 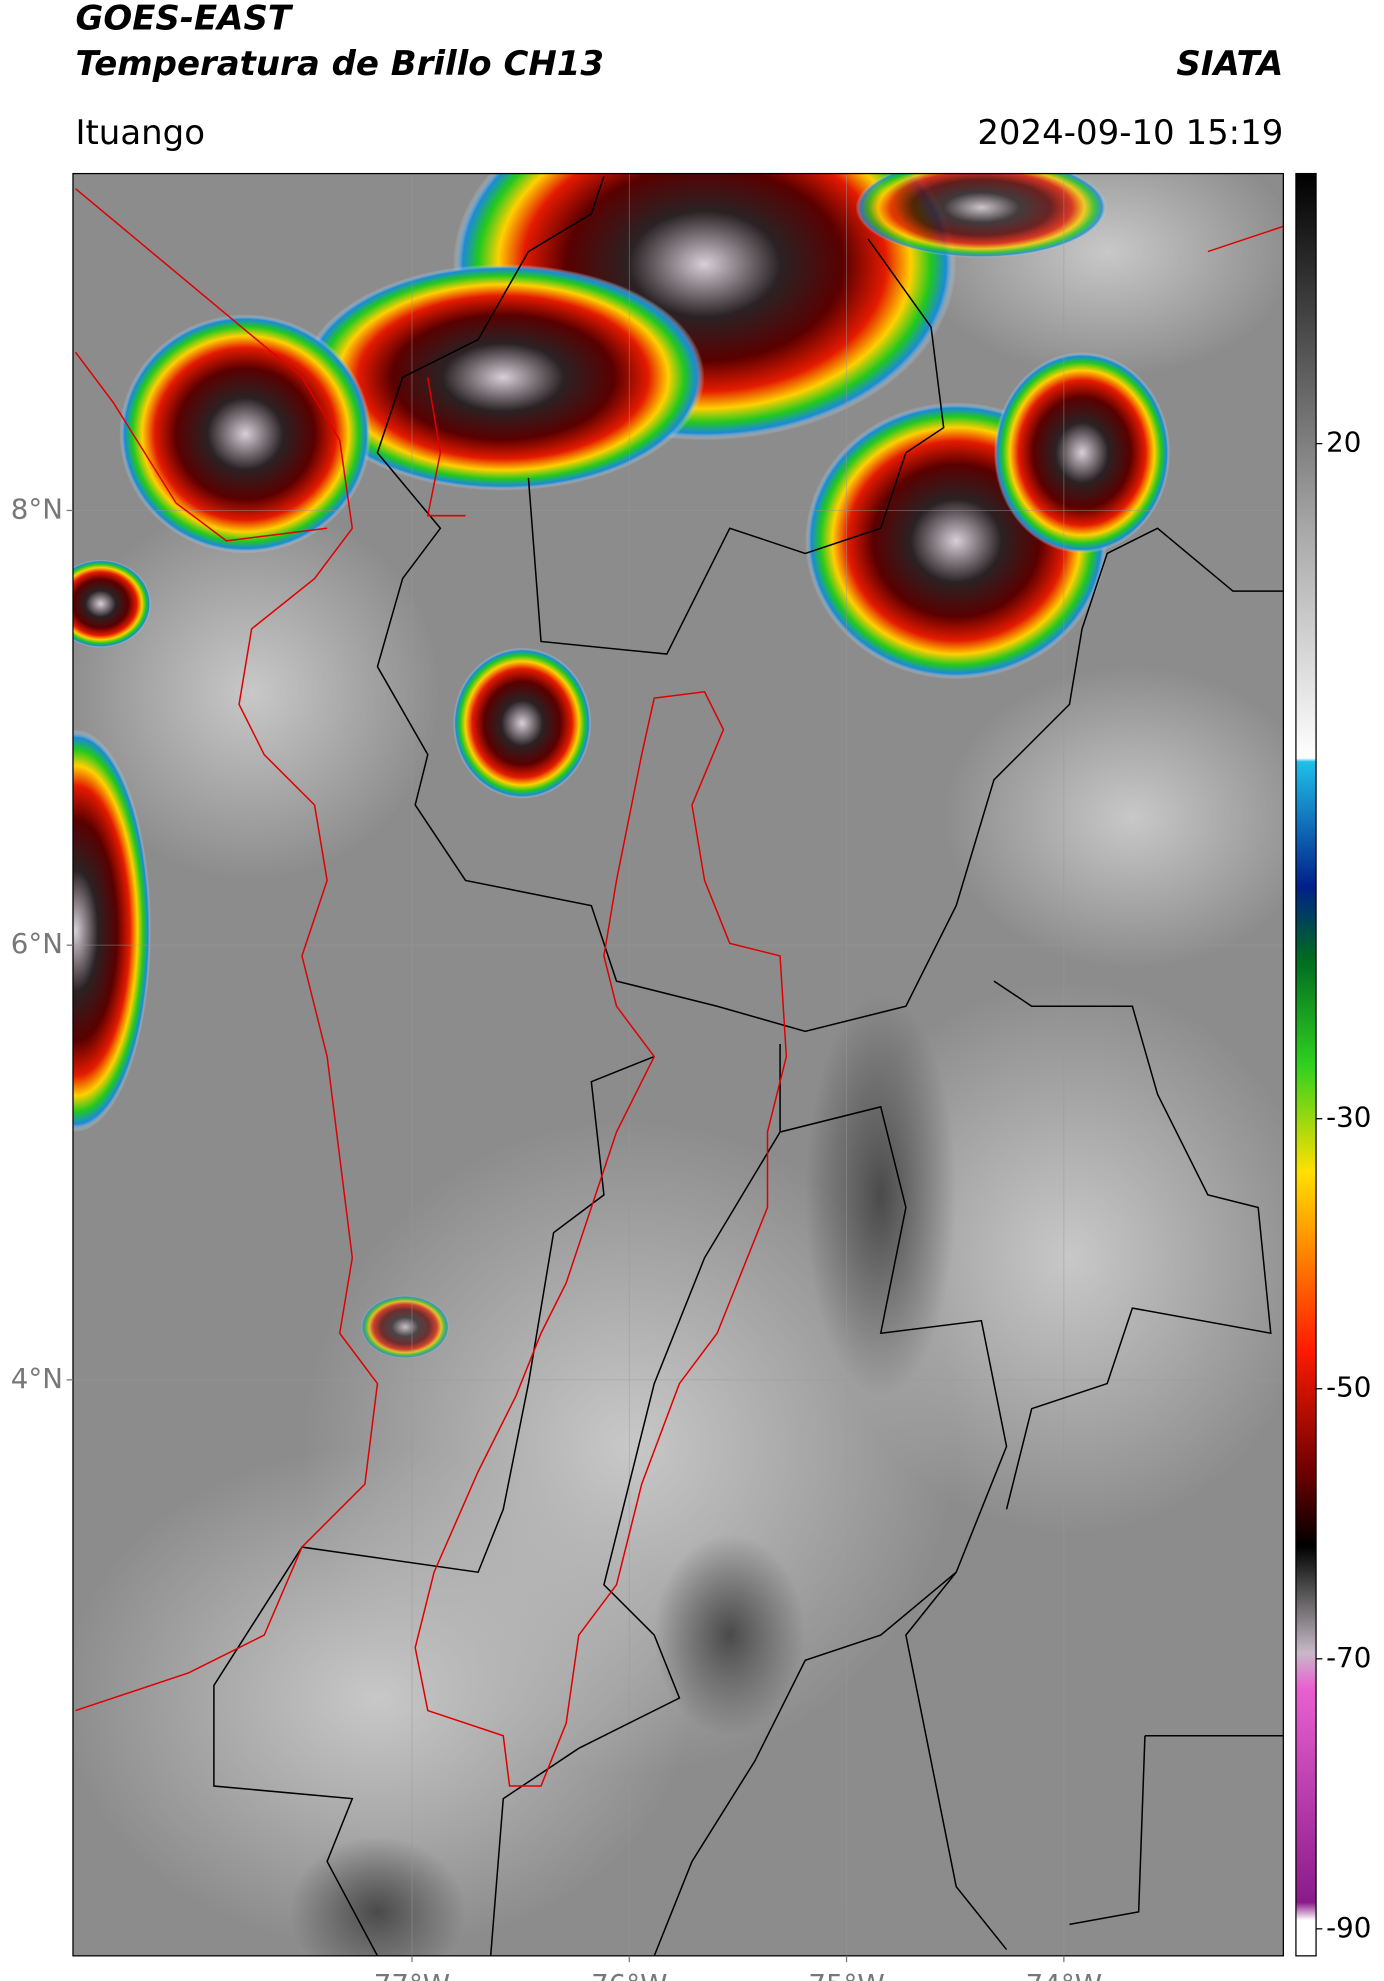 I want to click on colorbar-tick-label: -50, so click(x=1348, y=1387).